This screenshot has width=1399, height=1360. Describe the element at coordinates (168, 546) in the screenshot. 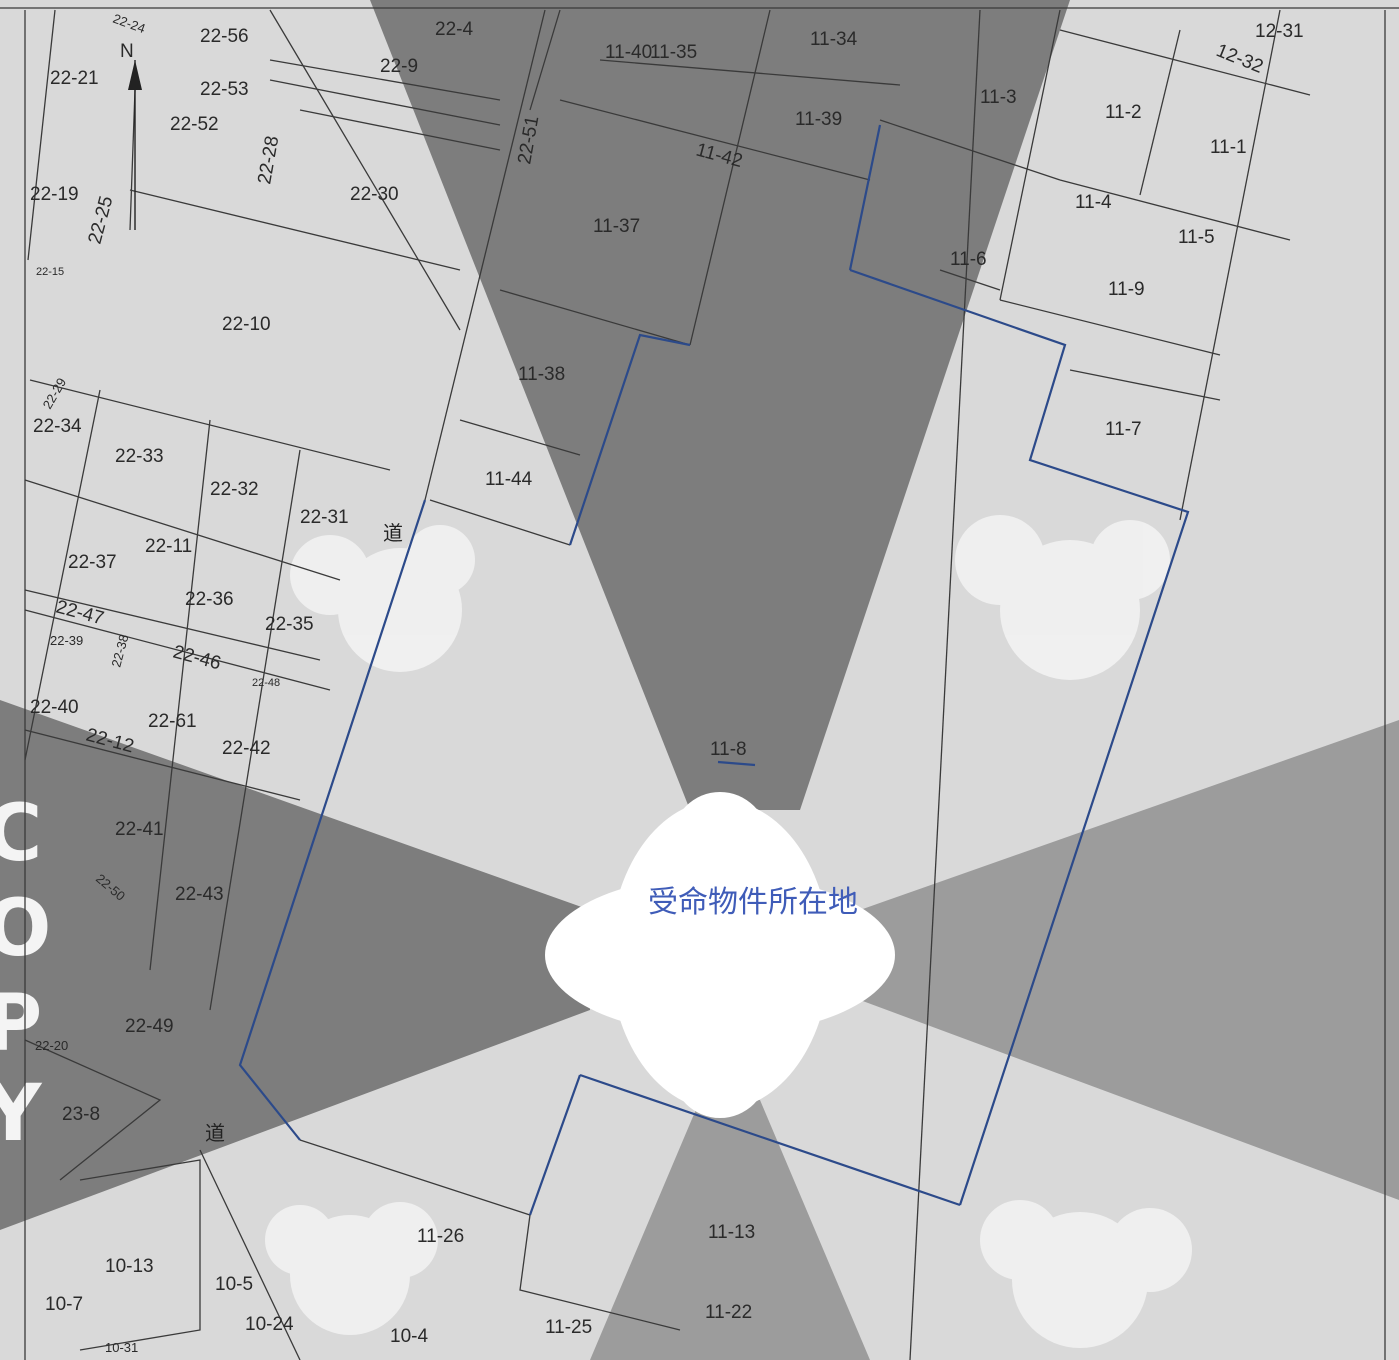

I see `parcel-label: 22-11` at that location.